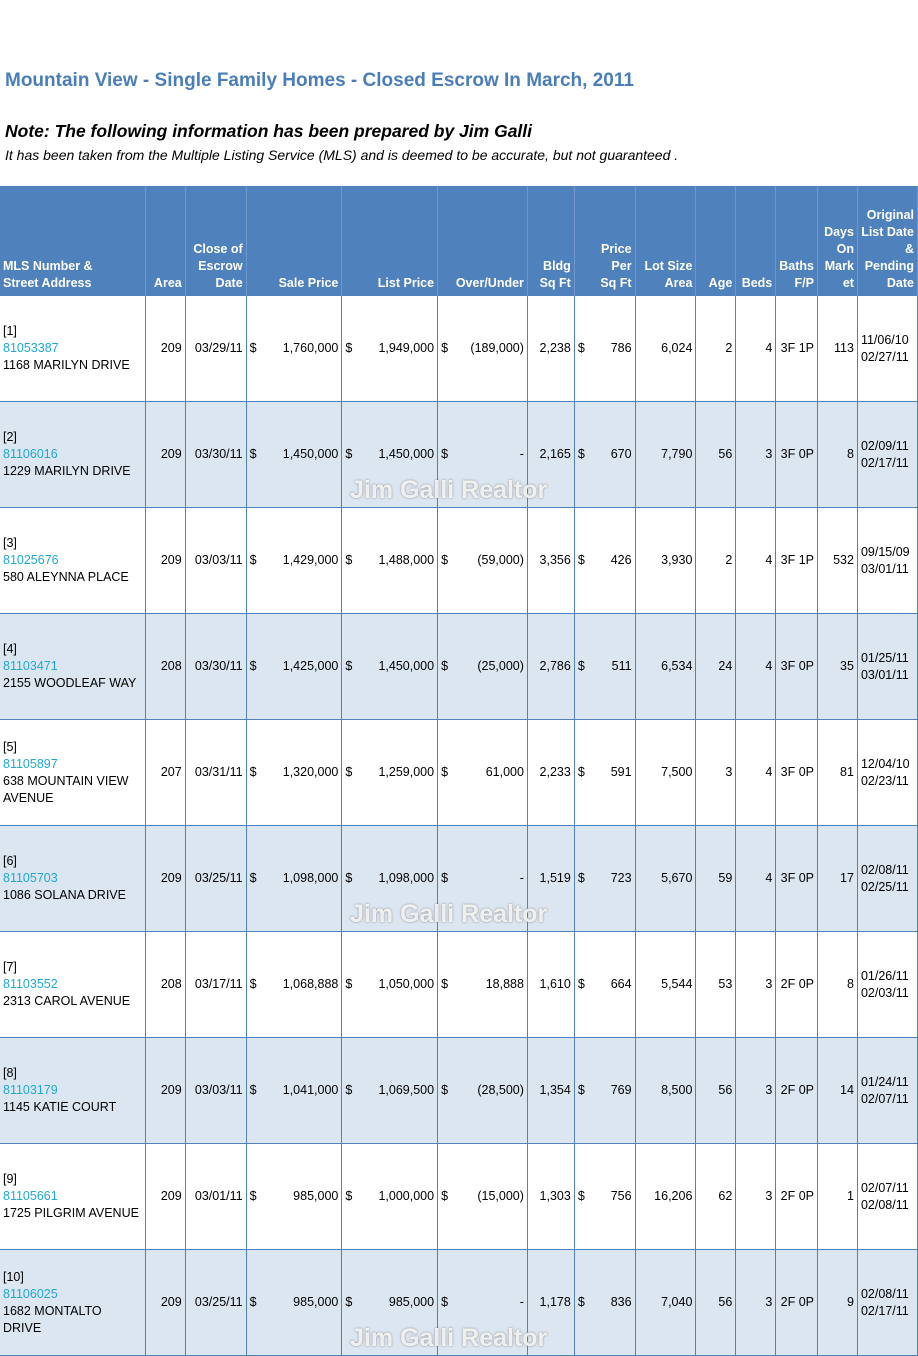 This screenshot has width=918, height=1356. Describe the element at coordinates (621, 878) in the screenshot. I see `price-per-sqft-cell-value: 723` at that location.